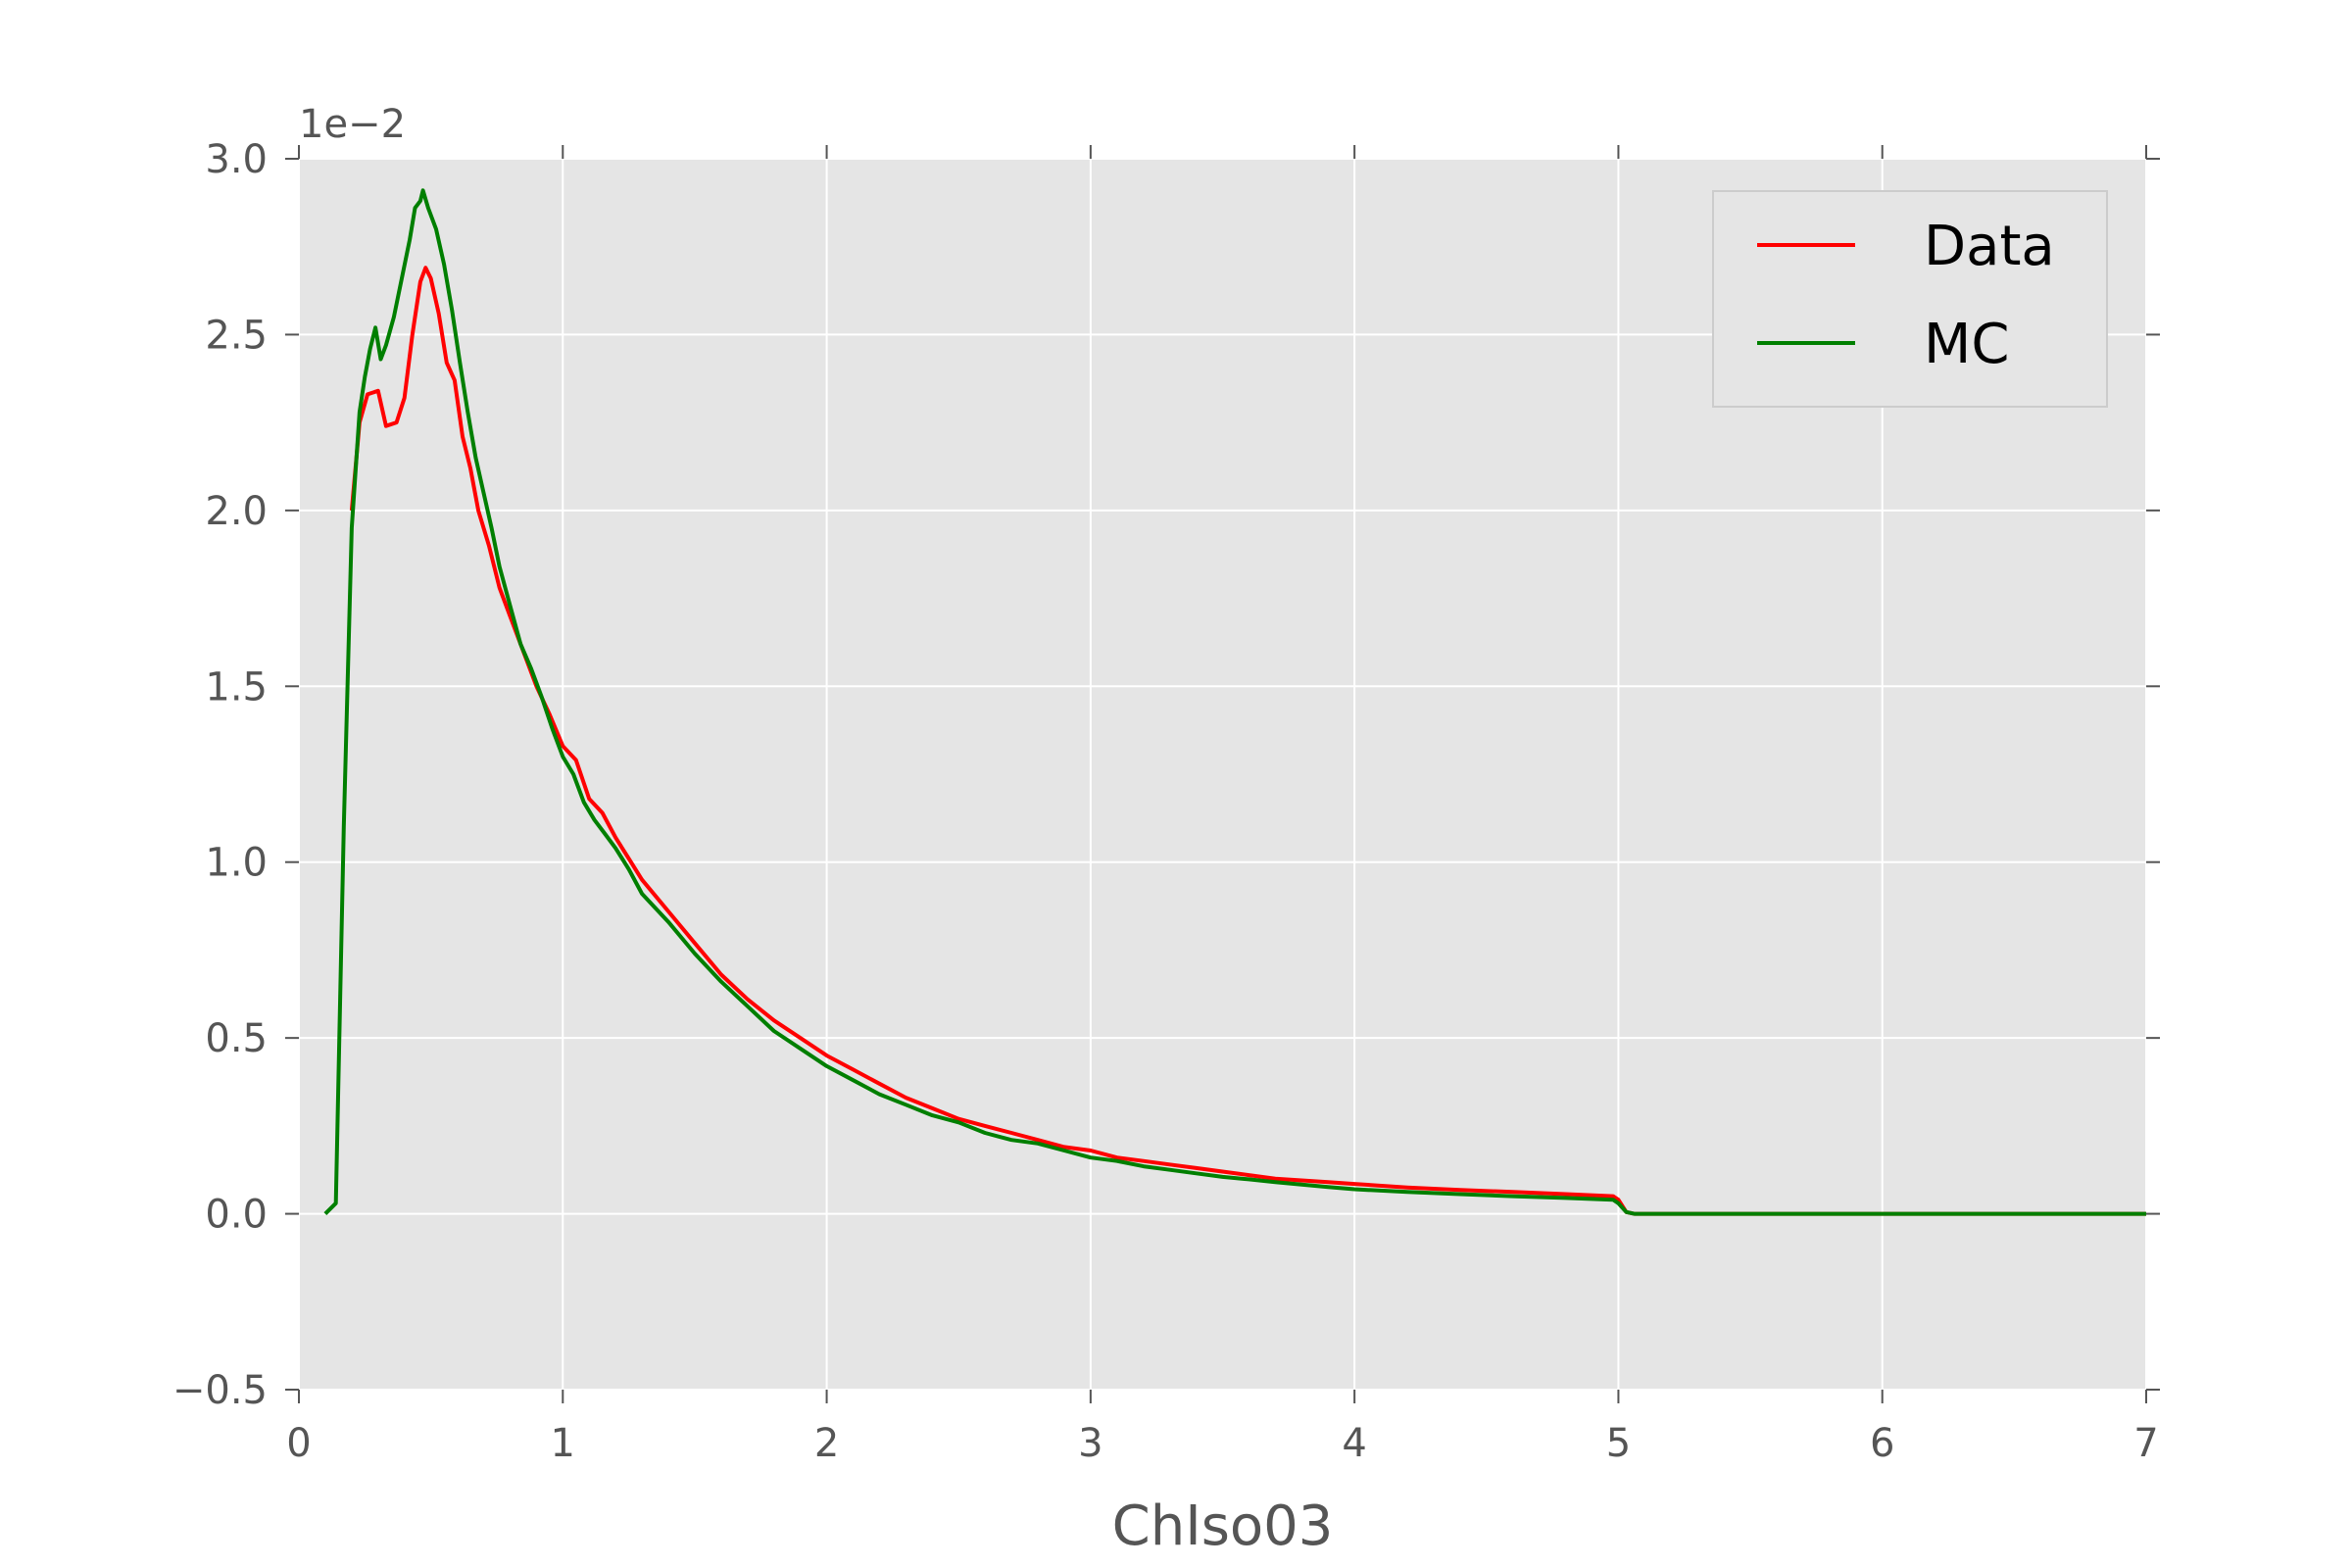 The width and height of the screenshot is (2352, 1568). What do you see at coordinates (220, 1390) in the screenshot?
I see `y-tick-label: −0.5` at bounding box center [220, 1390].